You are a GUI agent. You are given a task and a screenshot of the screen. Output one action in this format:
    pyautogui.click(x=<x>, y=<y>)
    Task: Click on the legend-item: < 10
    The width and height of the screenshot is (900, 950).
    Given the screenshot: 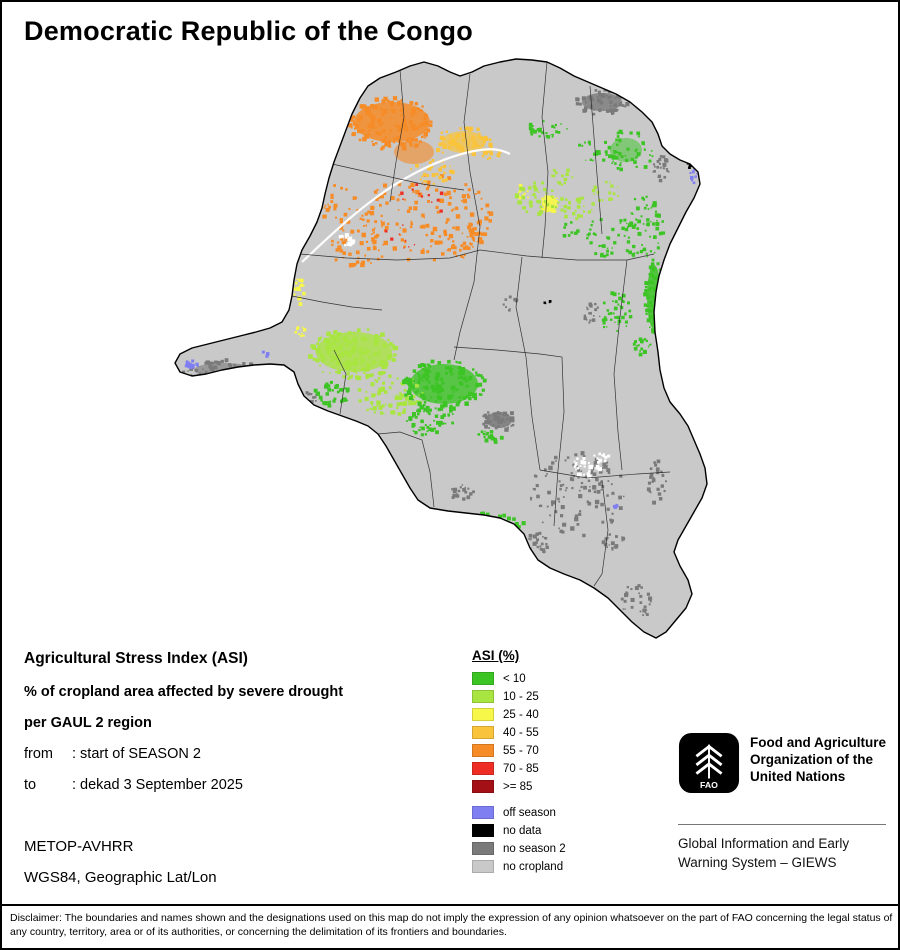 What is the action you would take?
    pyautogui.click(x=519, y=678)
    